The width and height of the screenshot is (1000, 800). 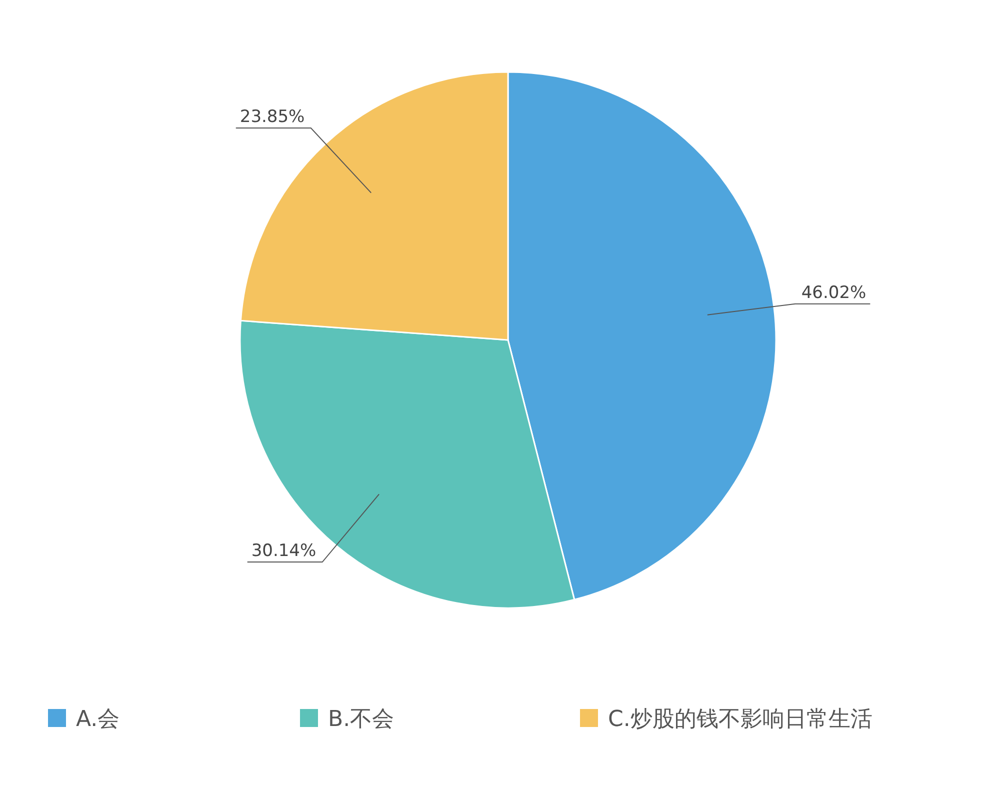 What do you see at coordinates (833, 292) in the screenshot?
I see `data-label: 46.02%` at bounding box center [833, 292].